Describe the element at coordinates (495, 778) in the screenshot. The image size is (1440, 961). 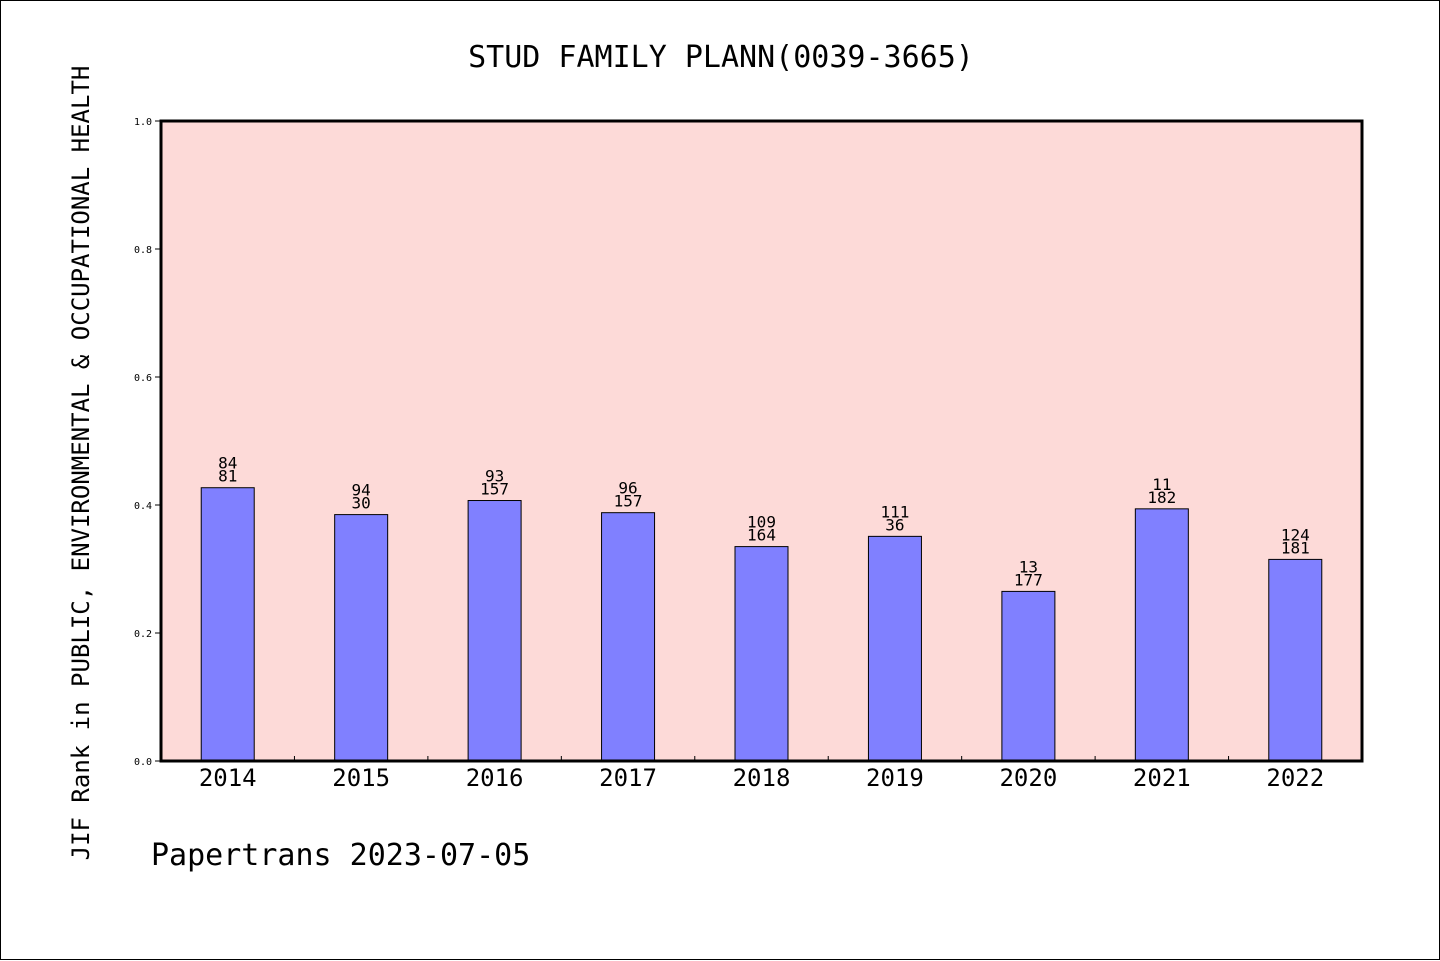
I see `x-tick-label: 2016` at that location.